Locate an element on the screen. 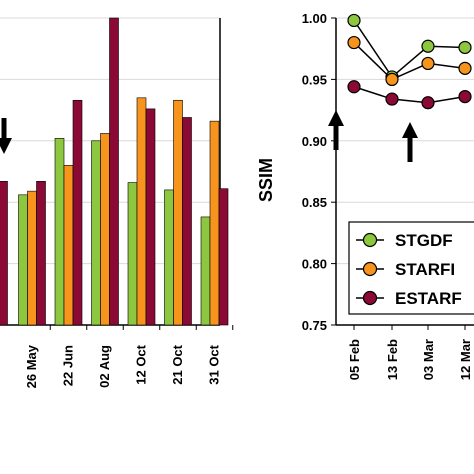 This screenshot has width=474, height=474. y-axis-label: SSIM is located at coordinates (266, 180).